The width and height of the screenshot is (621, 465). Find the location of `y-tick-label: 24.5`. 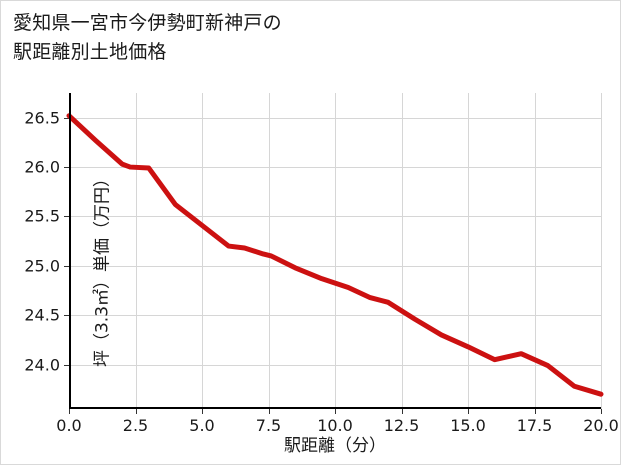

y-tick-label: 24.5 is located at coordinates (42, 315).